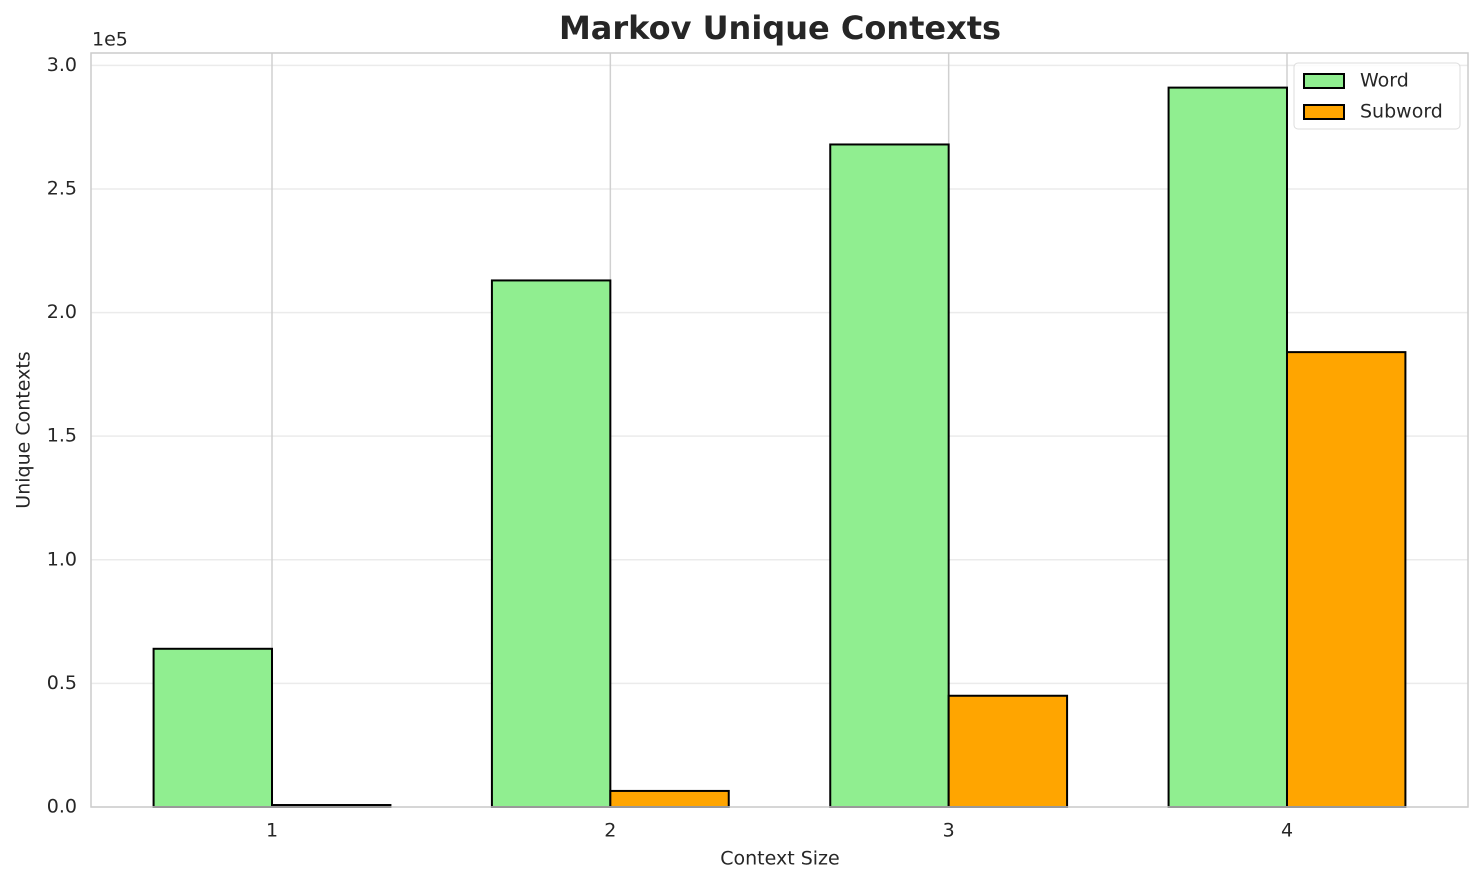  I want to click on chart-title: Markov Unique Contexts, so click(780, 28).